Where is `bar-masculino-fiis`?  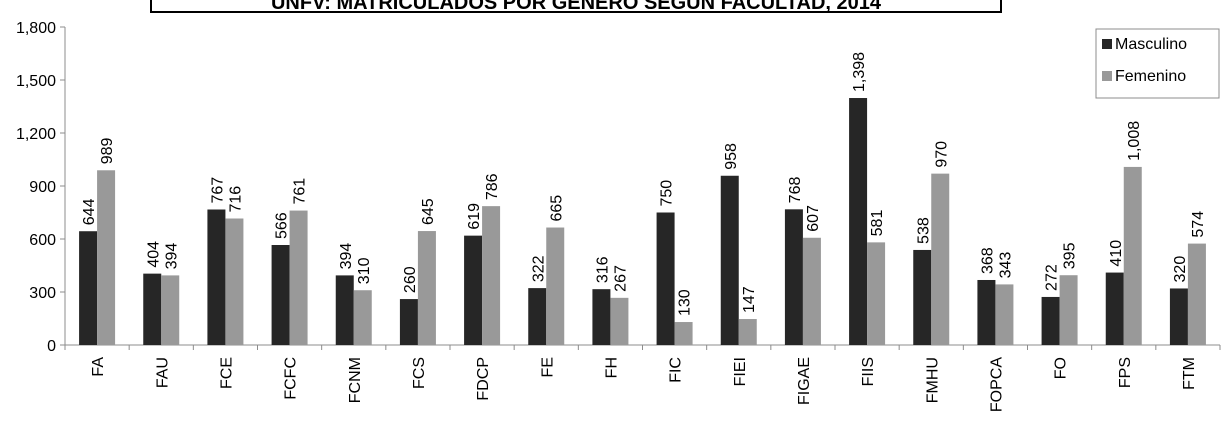
bar-masculino-fiis is located at coordinates (858, 222).